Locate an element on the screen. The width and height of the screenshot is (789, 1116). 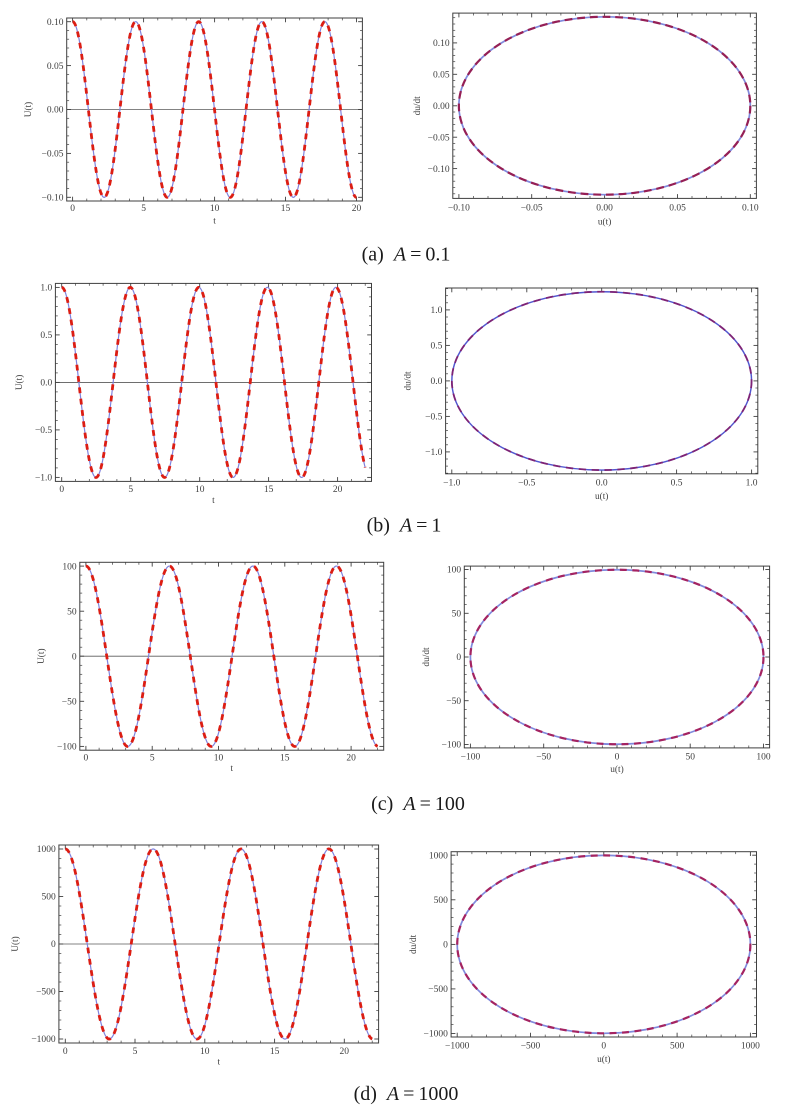
svg-text:(d)A=1000: (d) A = 1000 is located at coordinates (406, 1094).